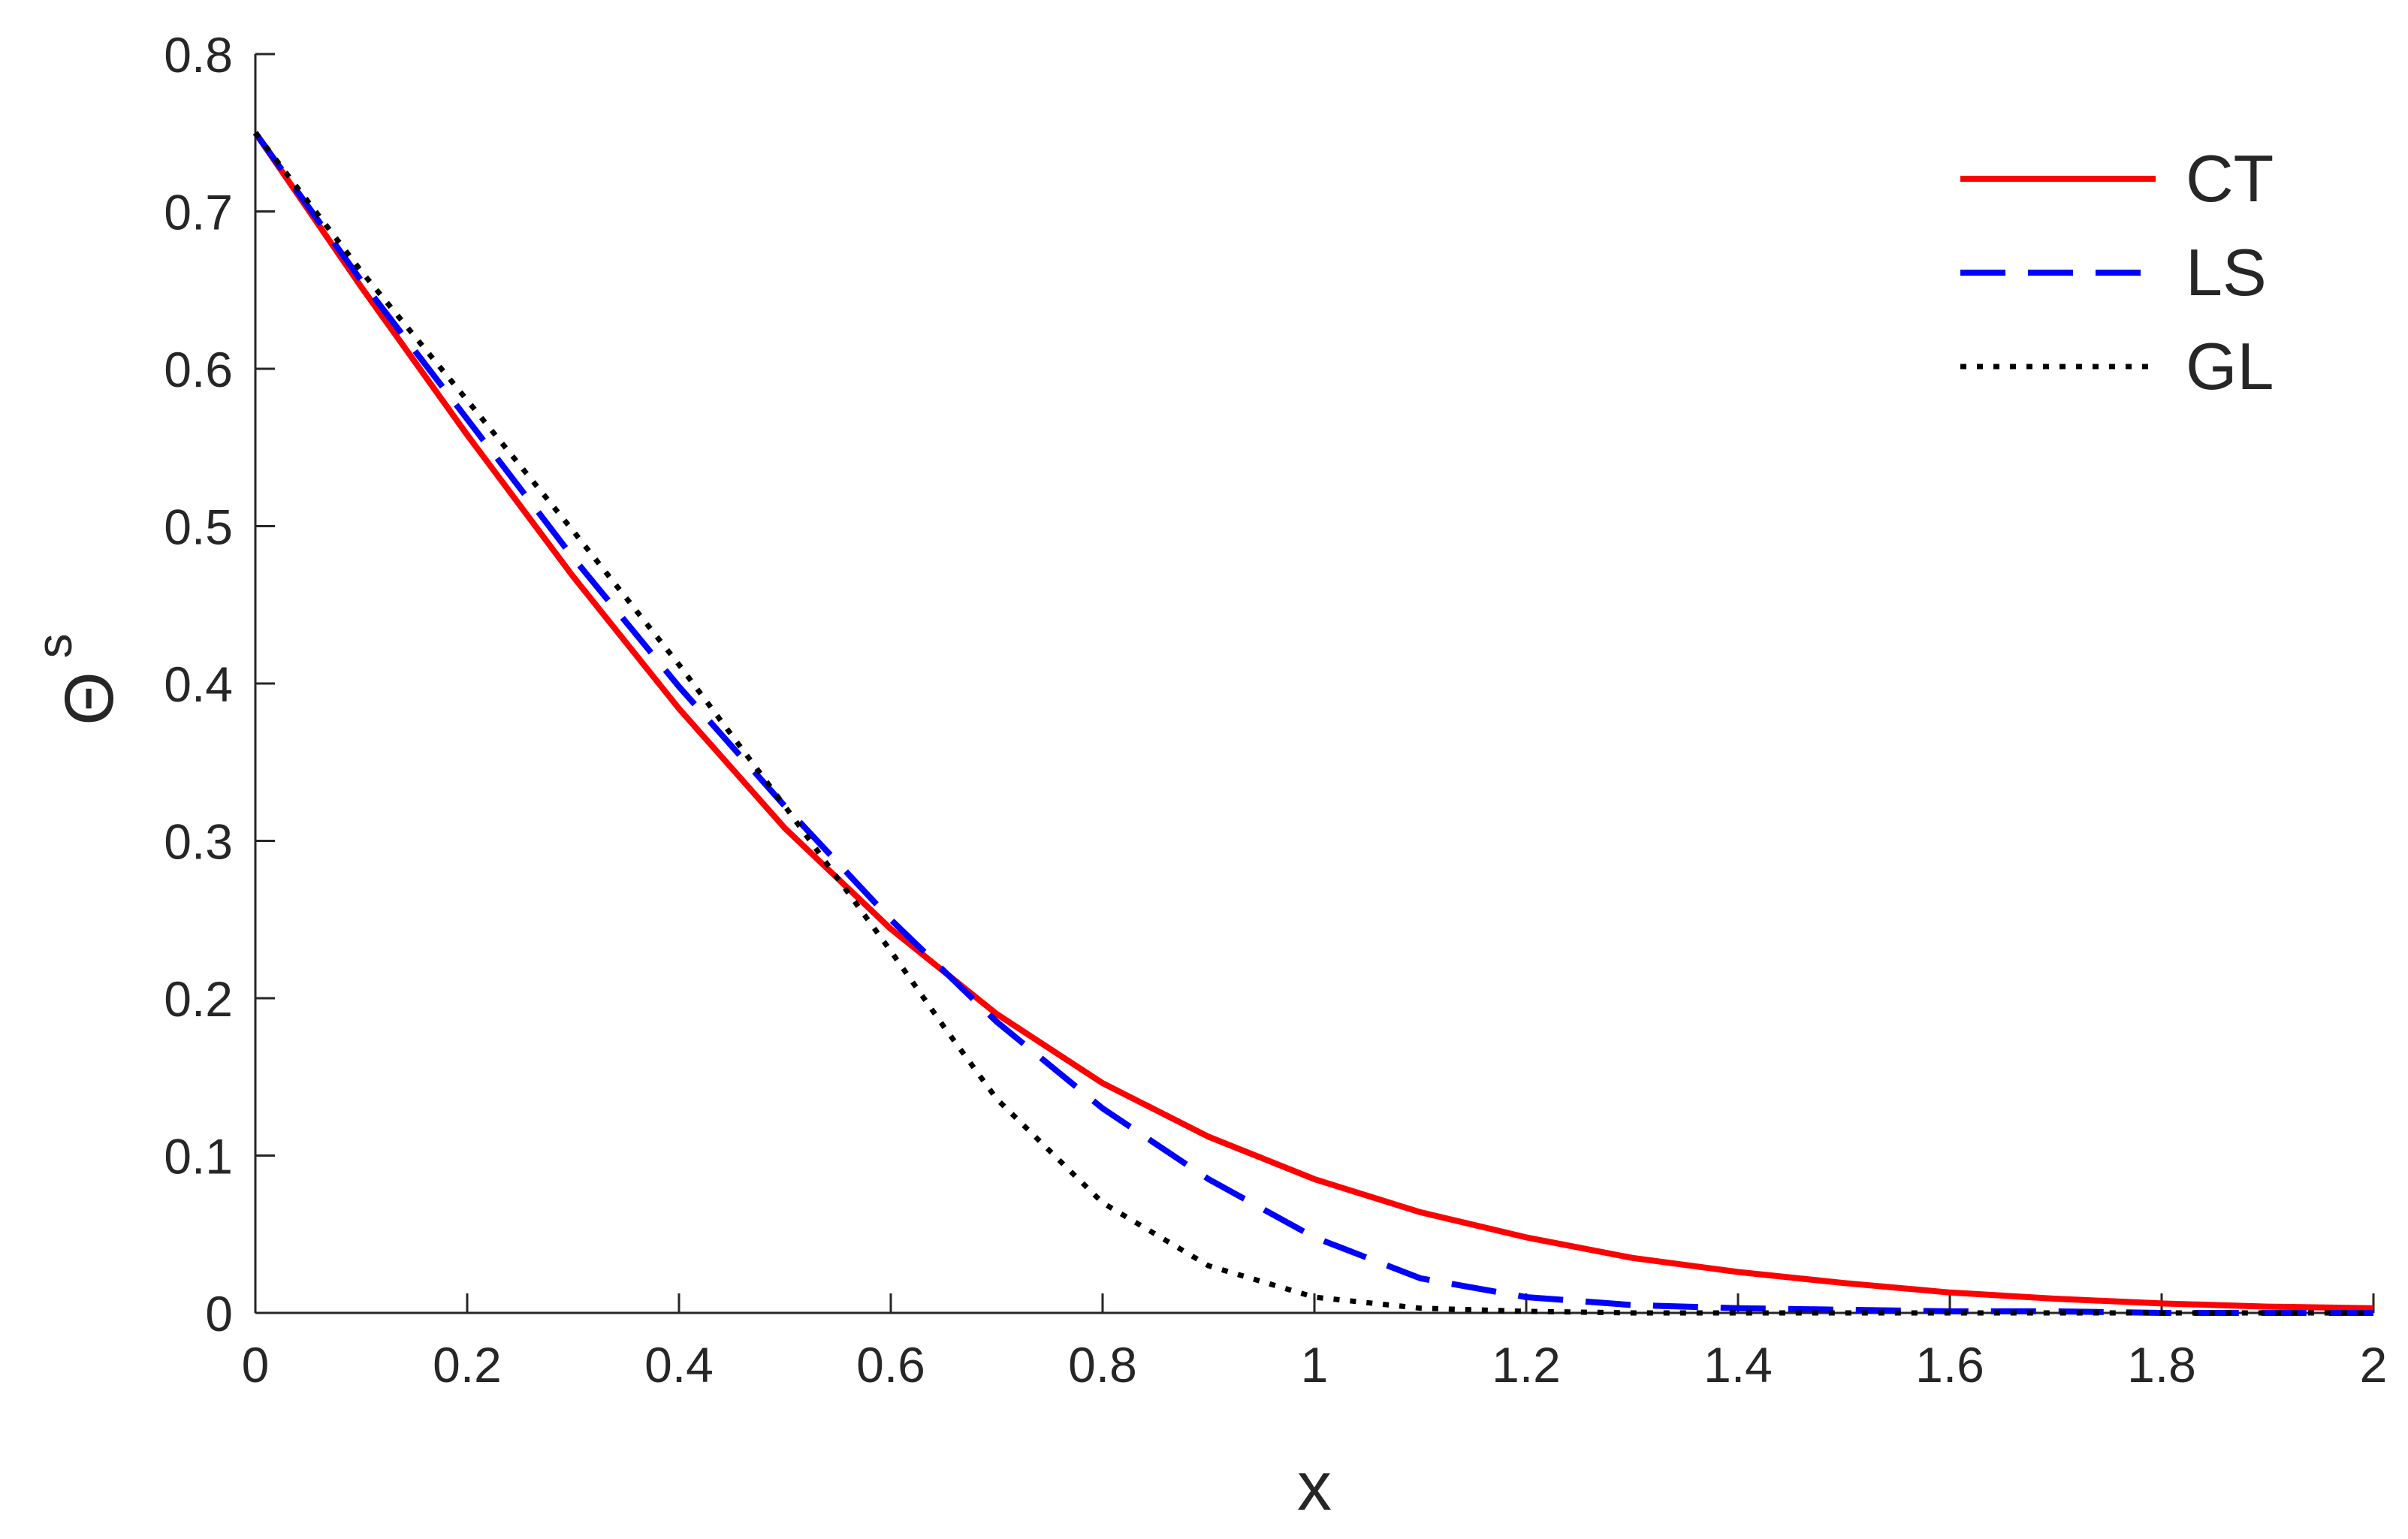 The height and width of the screenshot is (1539, 2408). Describe the element at coordinates (2117, 272) in the screenshot. I see `legend: CT LS GL` at that location.